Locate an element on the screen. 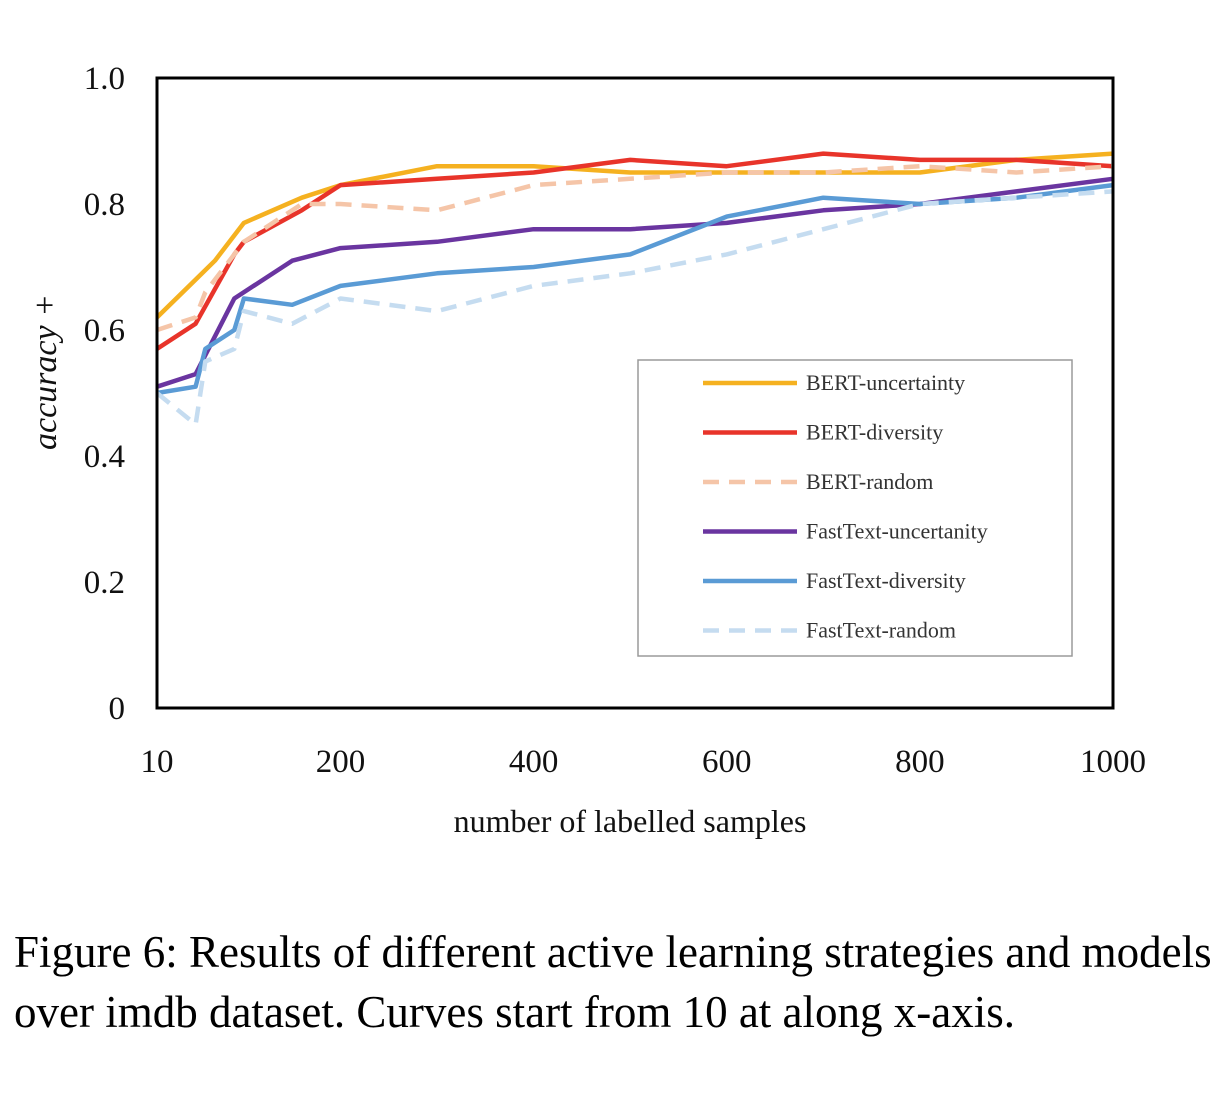 The image size is (1230, 1106). x-tick-label: 200 is located at coordinates (341, 762).